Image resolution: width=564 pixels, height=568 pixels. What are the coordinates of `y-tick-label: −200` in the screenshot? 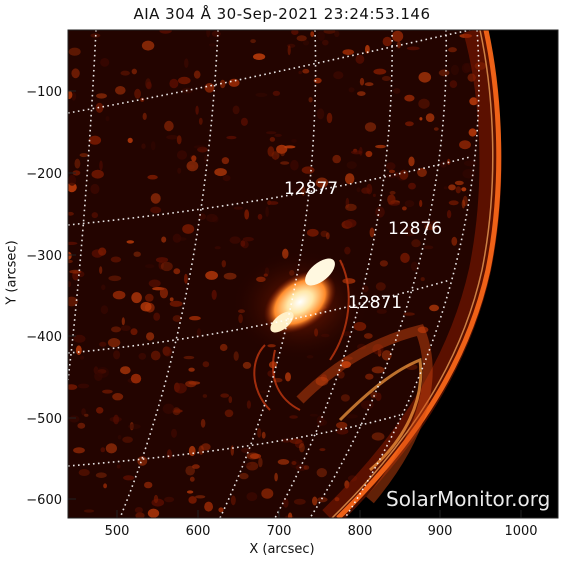 It's located at (44, 174).